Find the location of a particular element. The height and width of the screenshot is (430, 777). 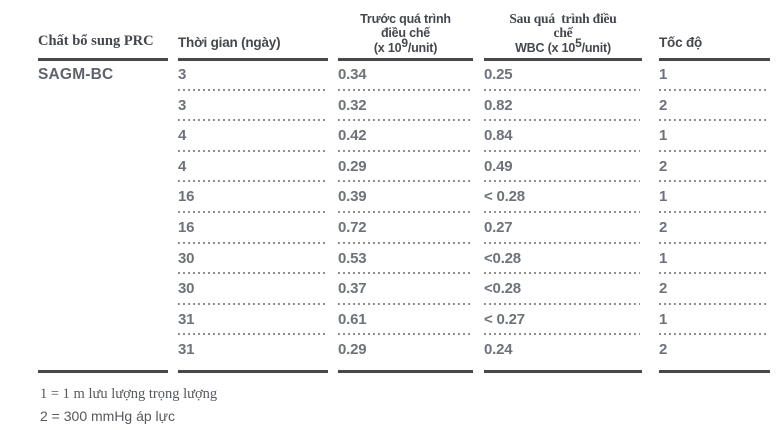

table-cell: < 0.28 is located at coordinates (563, 198).